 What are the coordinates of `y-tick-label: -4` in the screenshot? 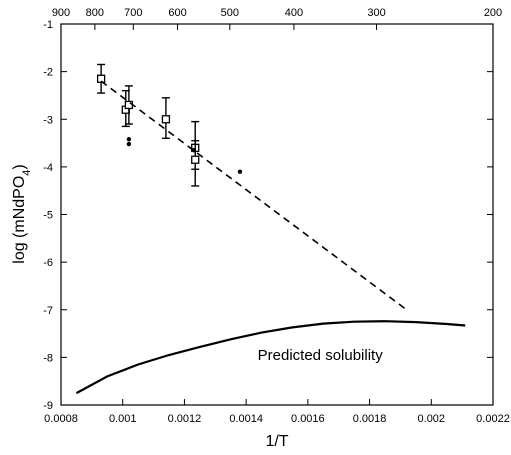 It's located at (48, 168).